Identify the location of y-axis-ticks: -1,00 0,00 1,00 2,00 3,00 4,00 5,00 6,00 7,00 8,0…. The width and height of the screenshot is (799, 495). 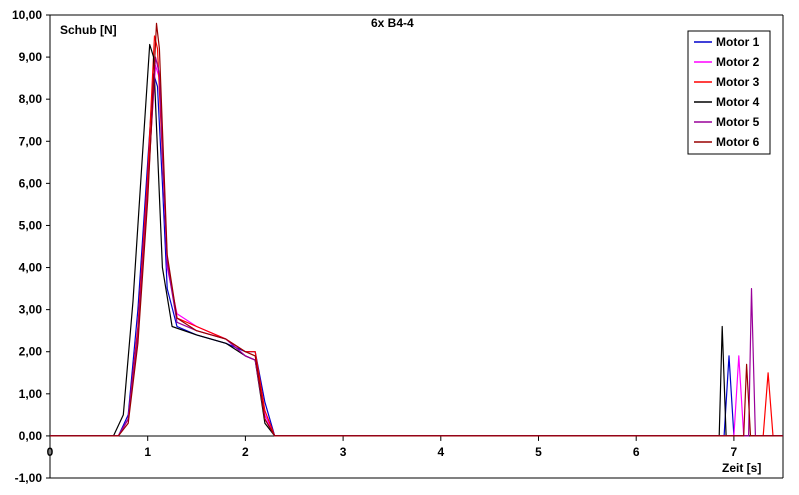
(31, 246).